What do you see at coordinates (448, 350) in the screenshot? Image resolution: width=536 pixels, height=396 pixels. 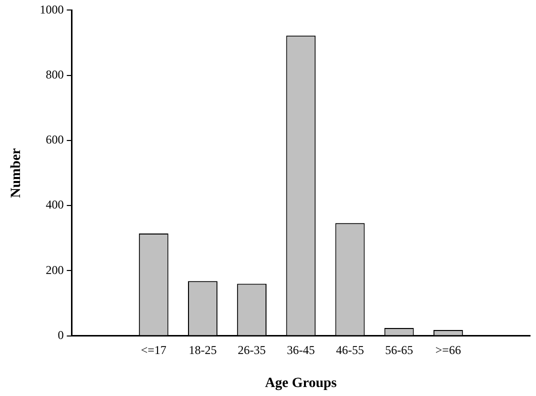 I see `x-tick-label: >=66` at bounding box center [448, 350].